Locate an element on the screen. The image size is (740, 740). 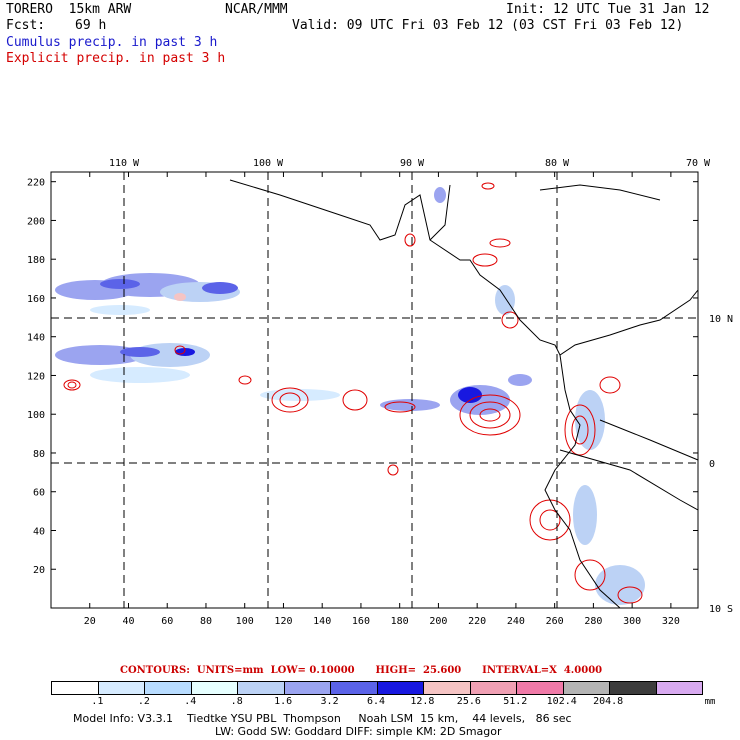
bottom-axis-label: 180 is located at coordinates (400, 621).